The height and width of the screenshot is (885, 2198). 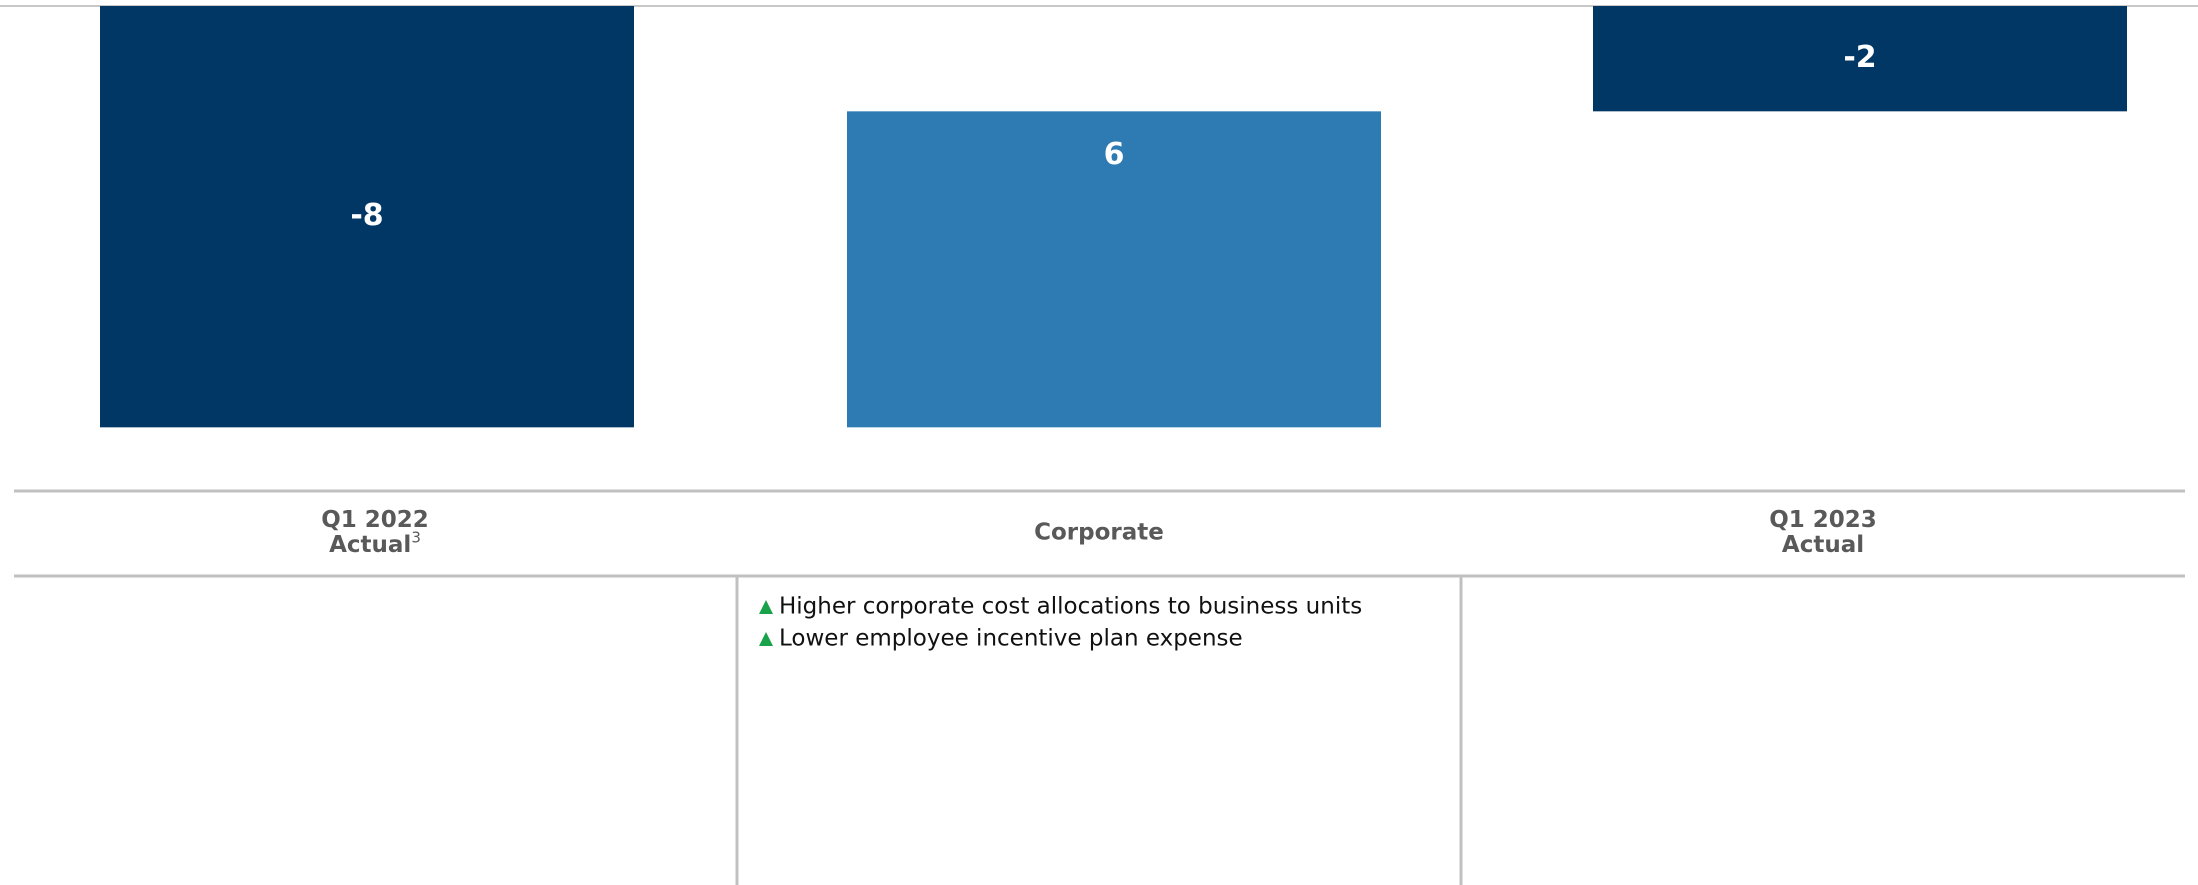 I want to click on category-label: Q1 2022, so click(x=375, y=520).